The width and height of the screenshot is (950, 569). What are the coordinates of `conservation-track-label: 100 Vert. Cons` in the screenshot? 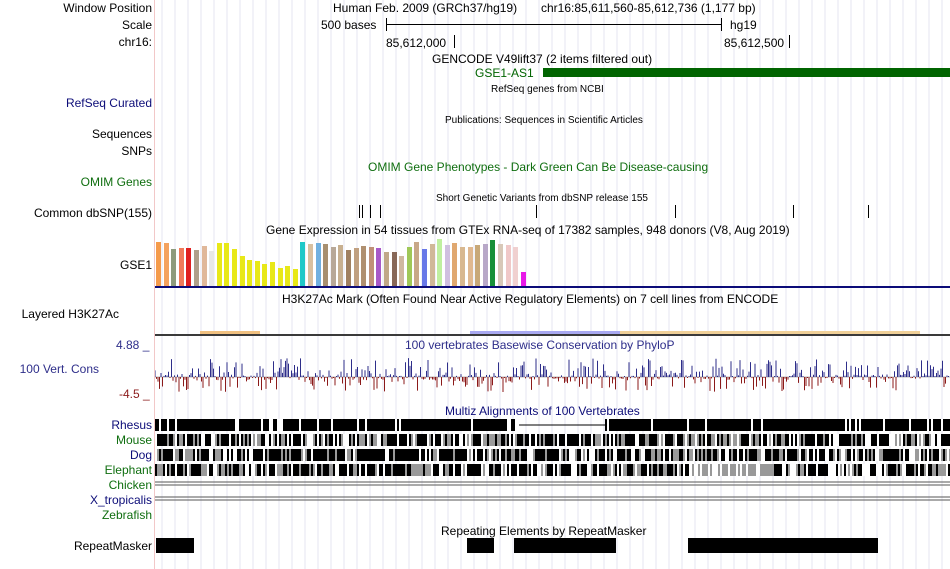 It's located at (59, 369).